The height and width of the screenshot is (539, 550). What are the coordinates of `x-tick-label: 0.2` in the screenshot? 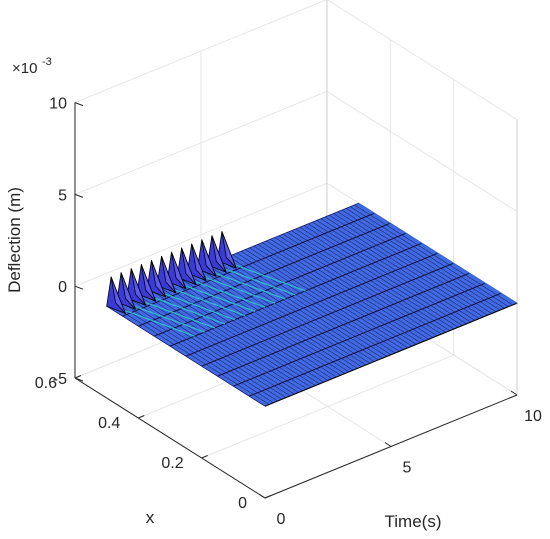 It's located at (172, 463).